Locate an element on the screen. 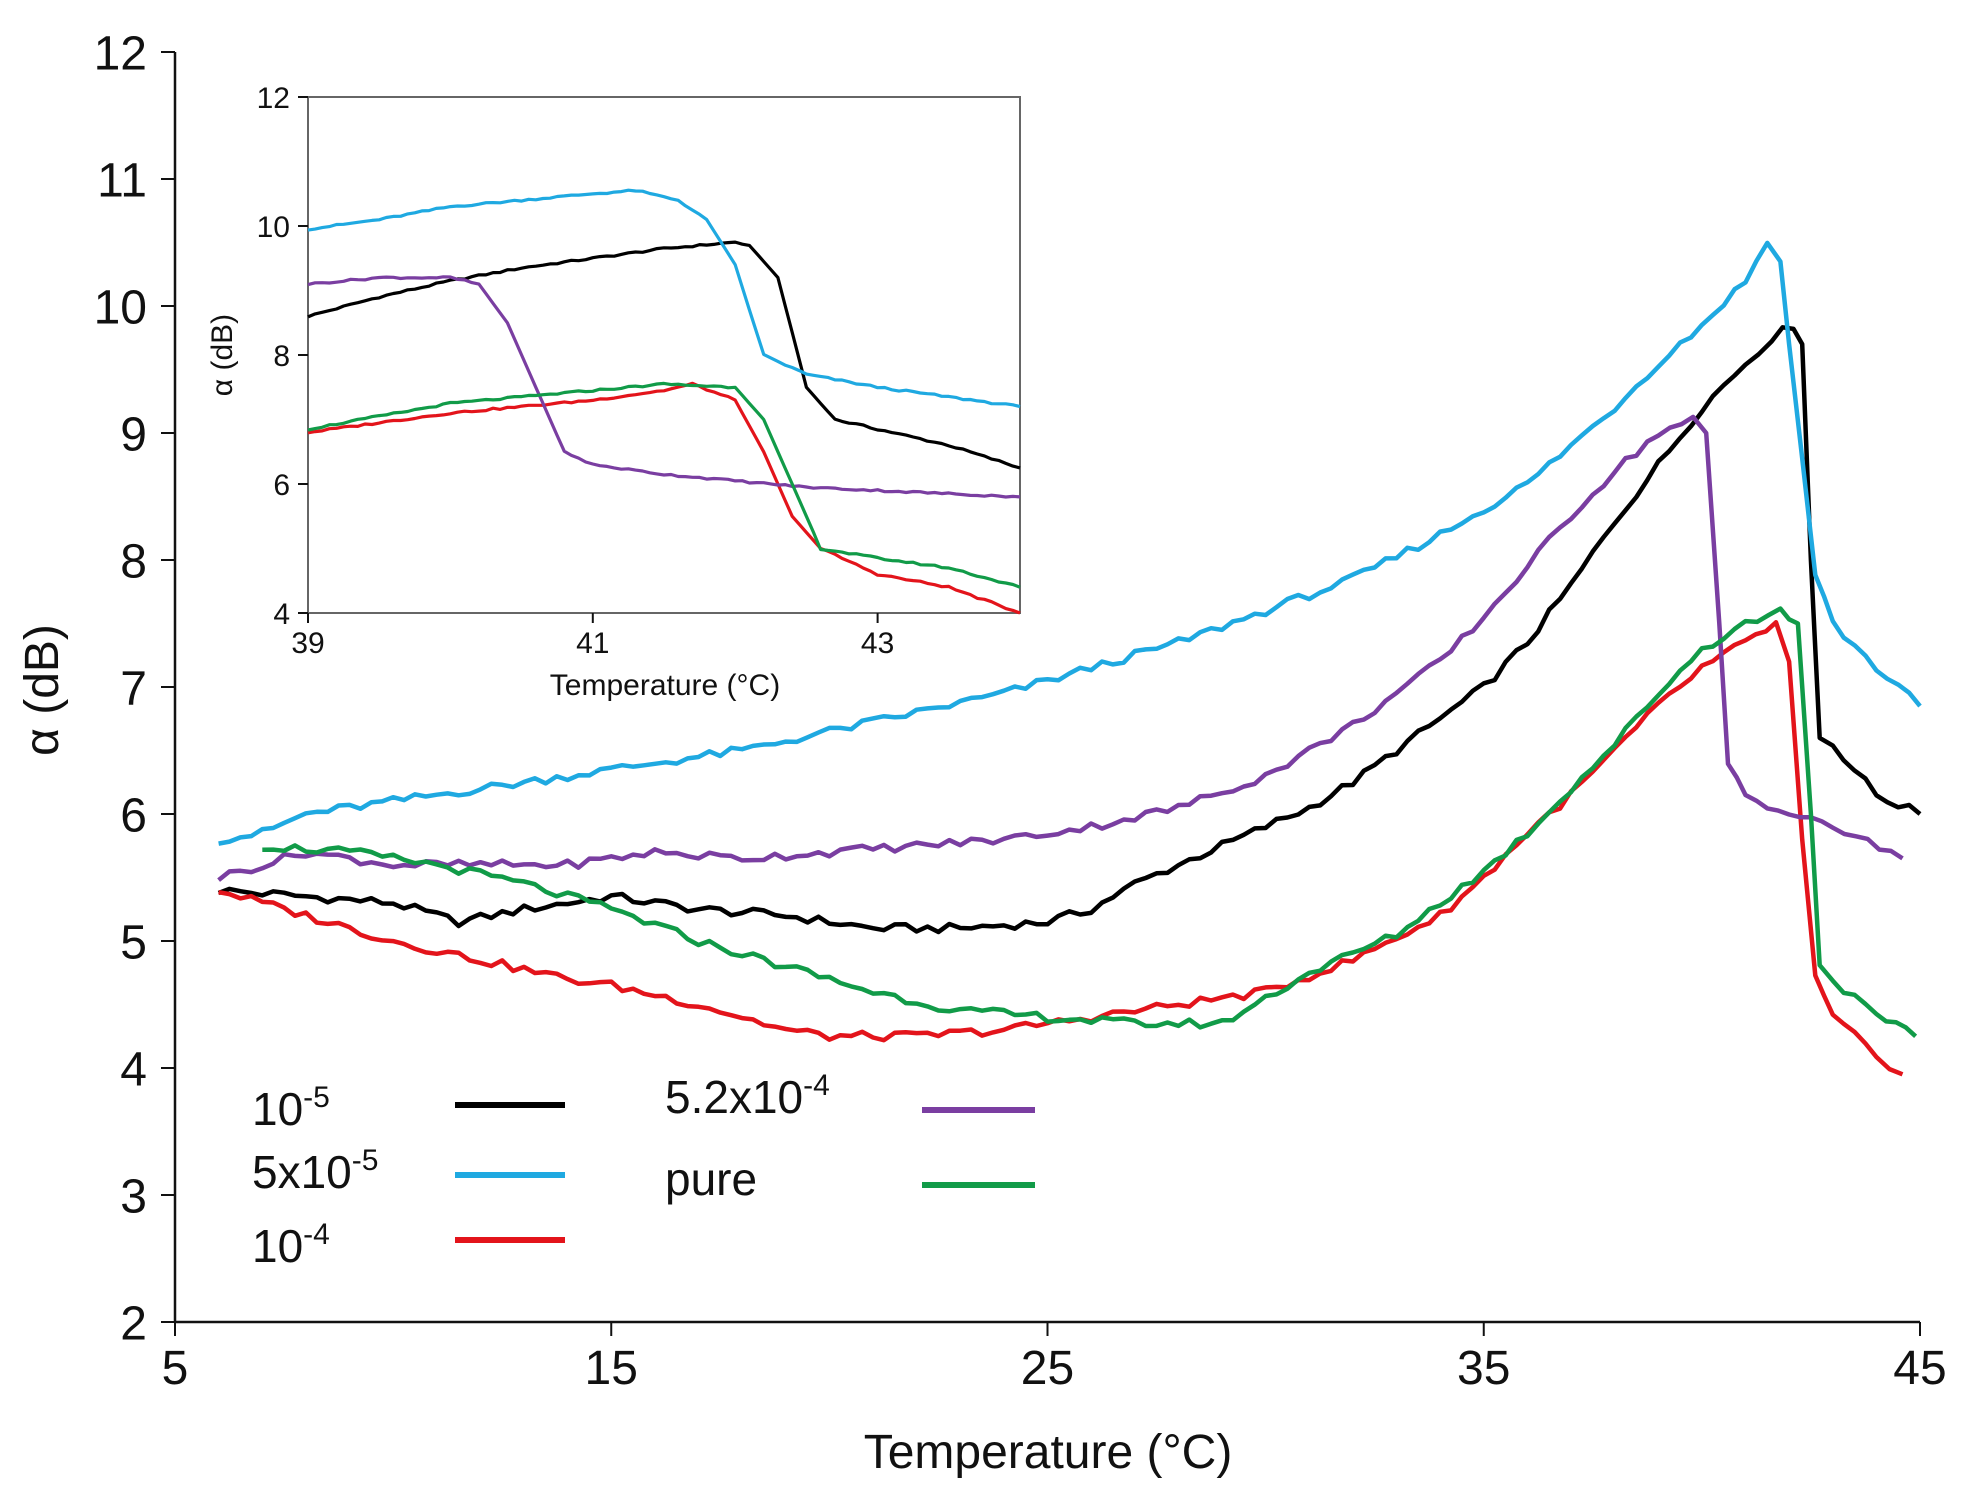 This screenshot has width=1968, height=1504. legend-label-base: 5.2x10 is located at coordinates (734, 1097).